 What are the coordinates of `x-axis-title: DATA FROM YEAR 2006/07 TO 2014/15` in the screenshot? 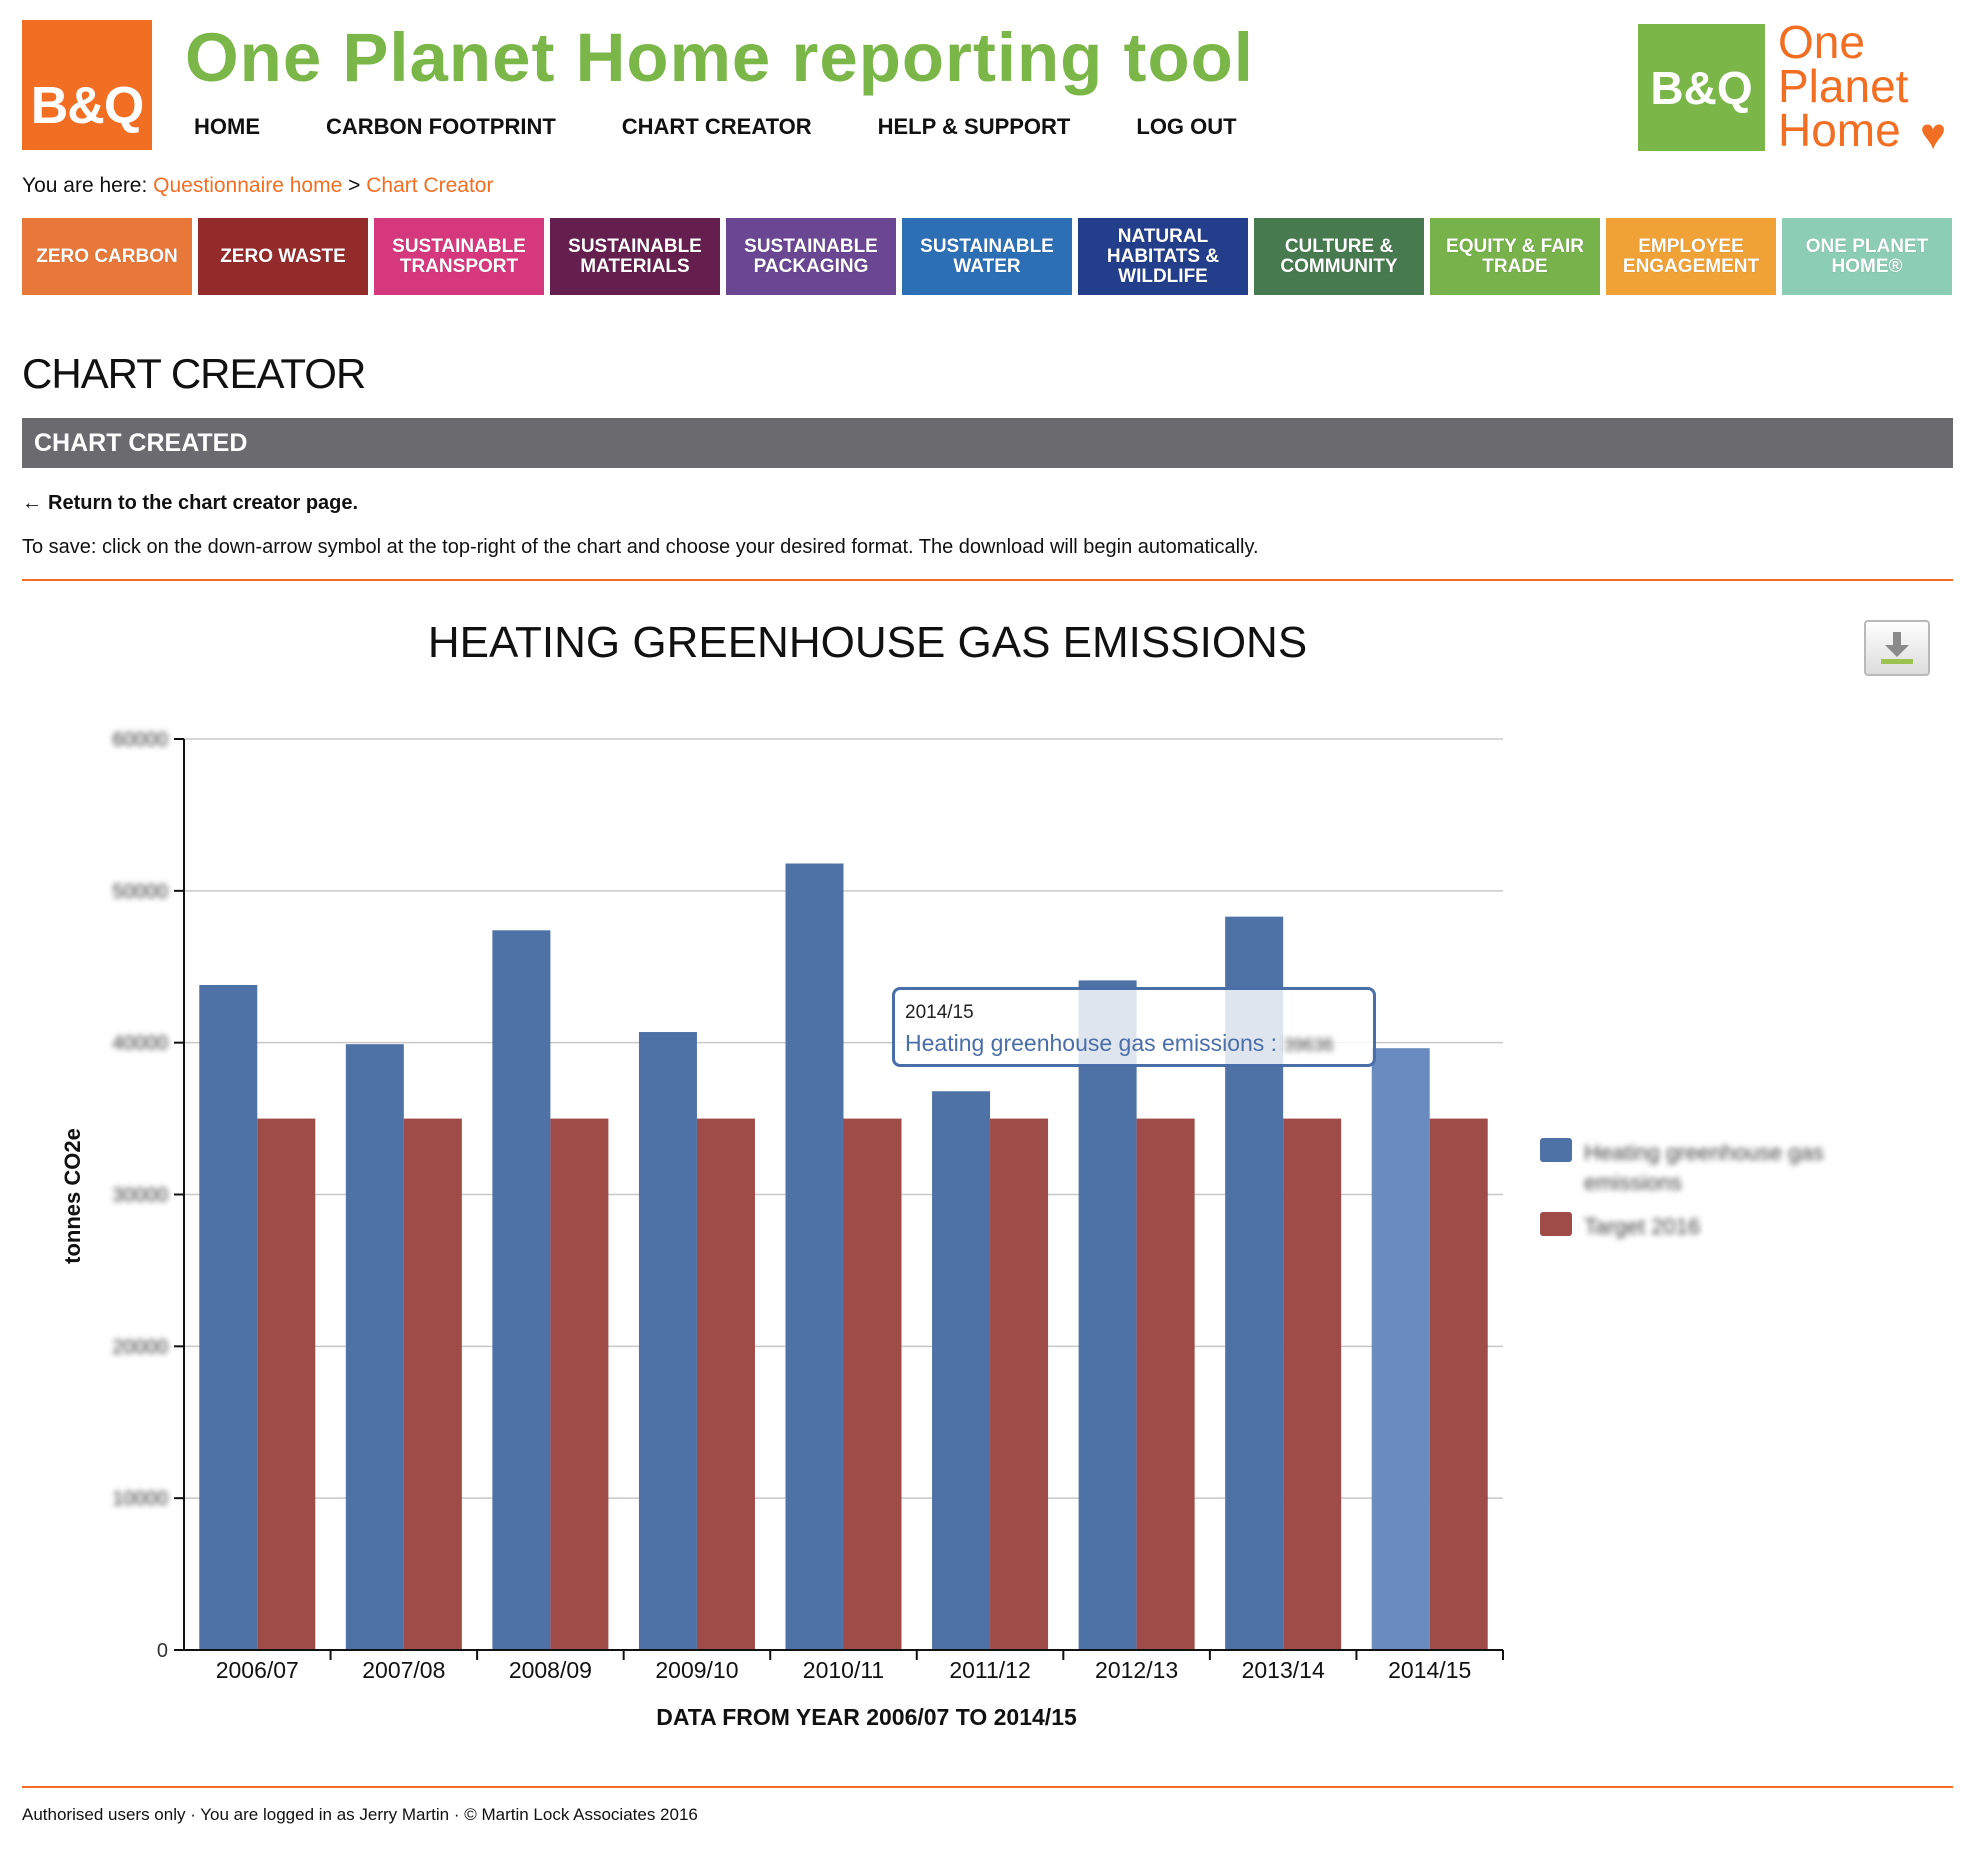 It's located at (866, 1717).